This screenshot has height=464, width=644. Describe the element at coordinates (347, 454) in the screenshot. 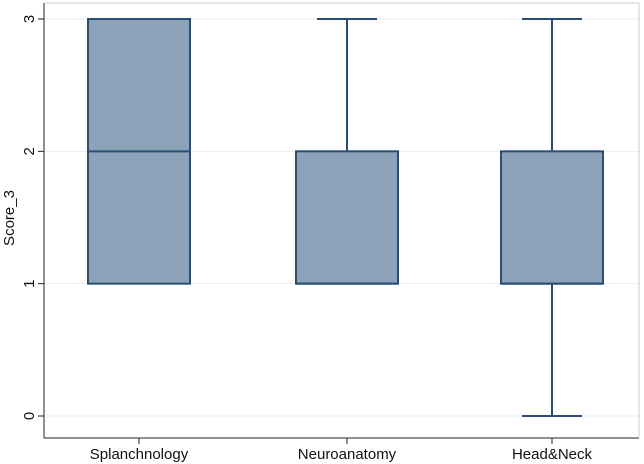

I see `x-tick-label: Neuroanatomy` at that location.